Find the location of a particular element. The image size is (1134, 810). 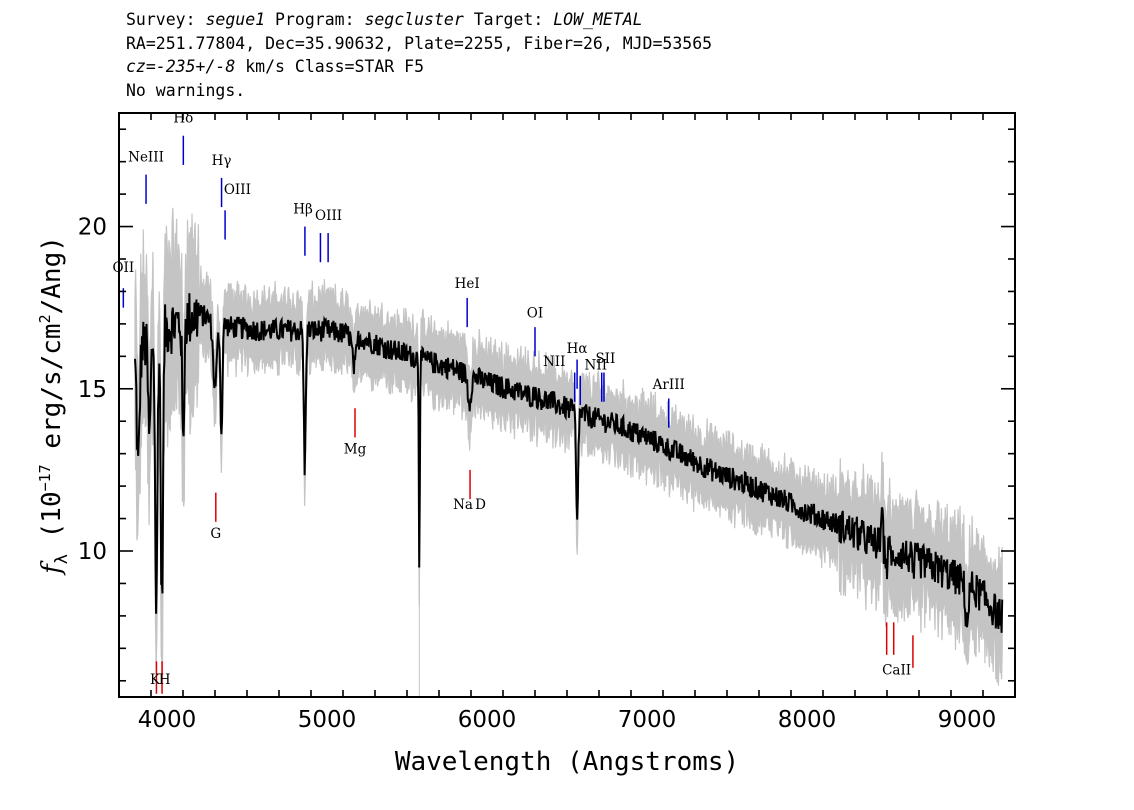

y-tick-label: 15 is located at coordinates (92, 390).